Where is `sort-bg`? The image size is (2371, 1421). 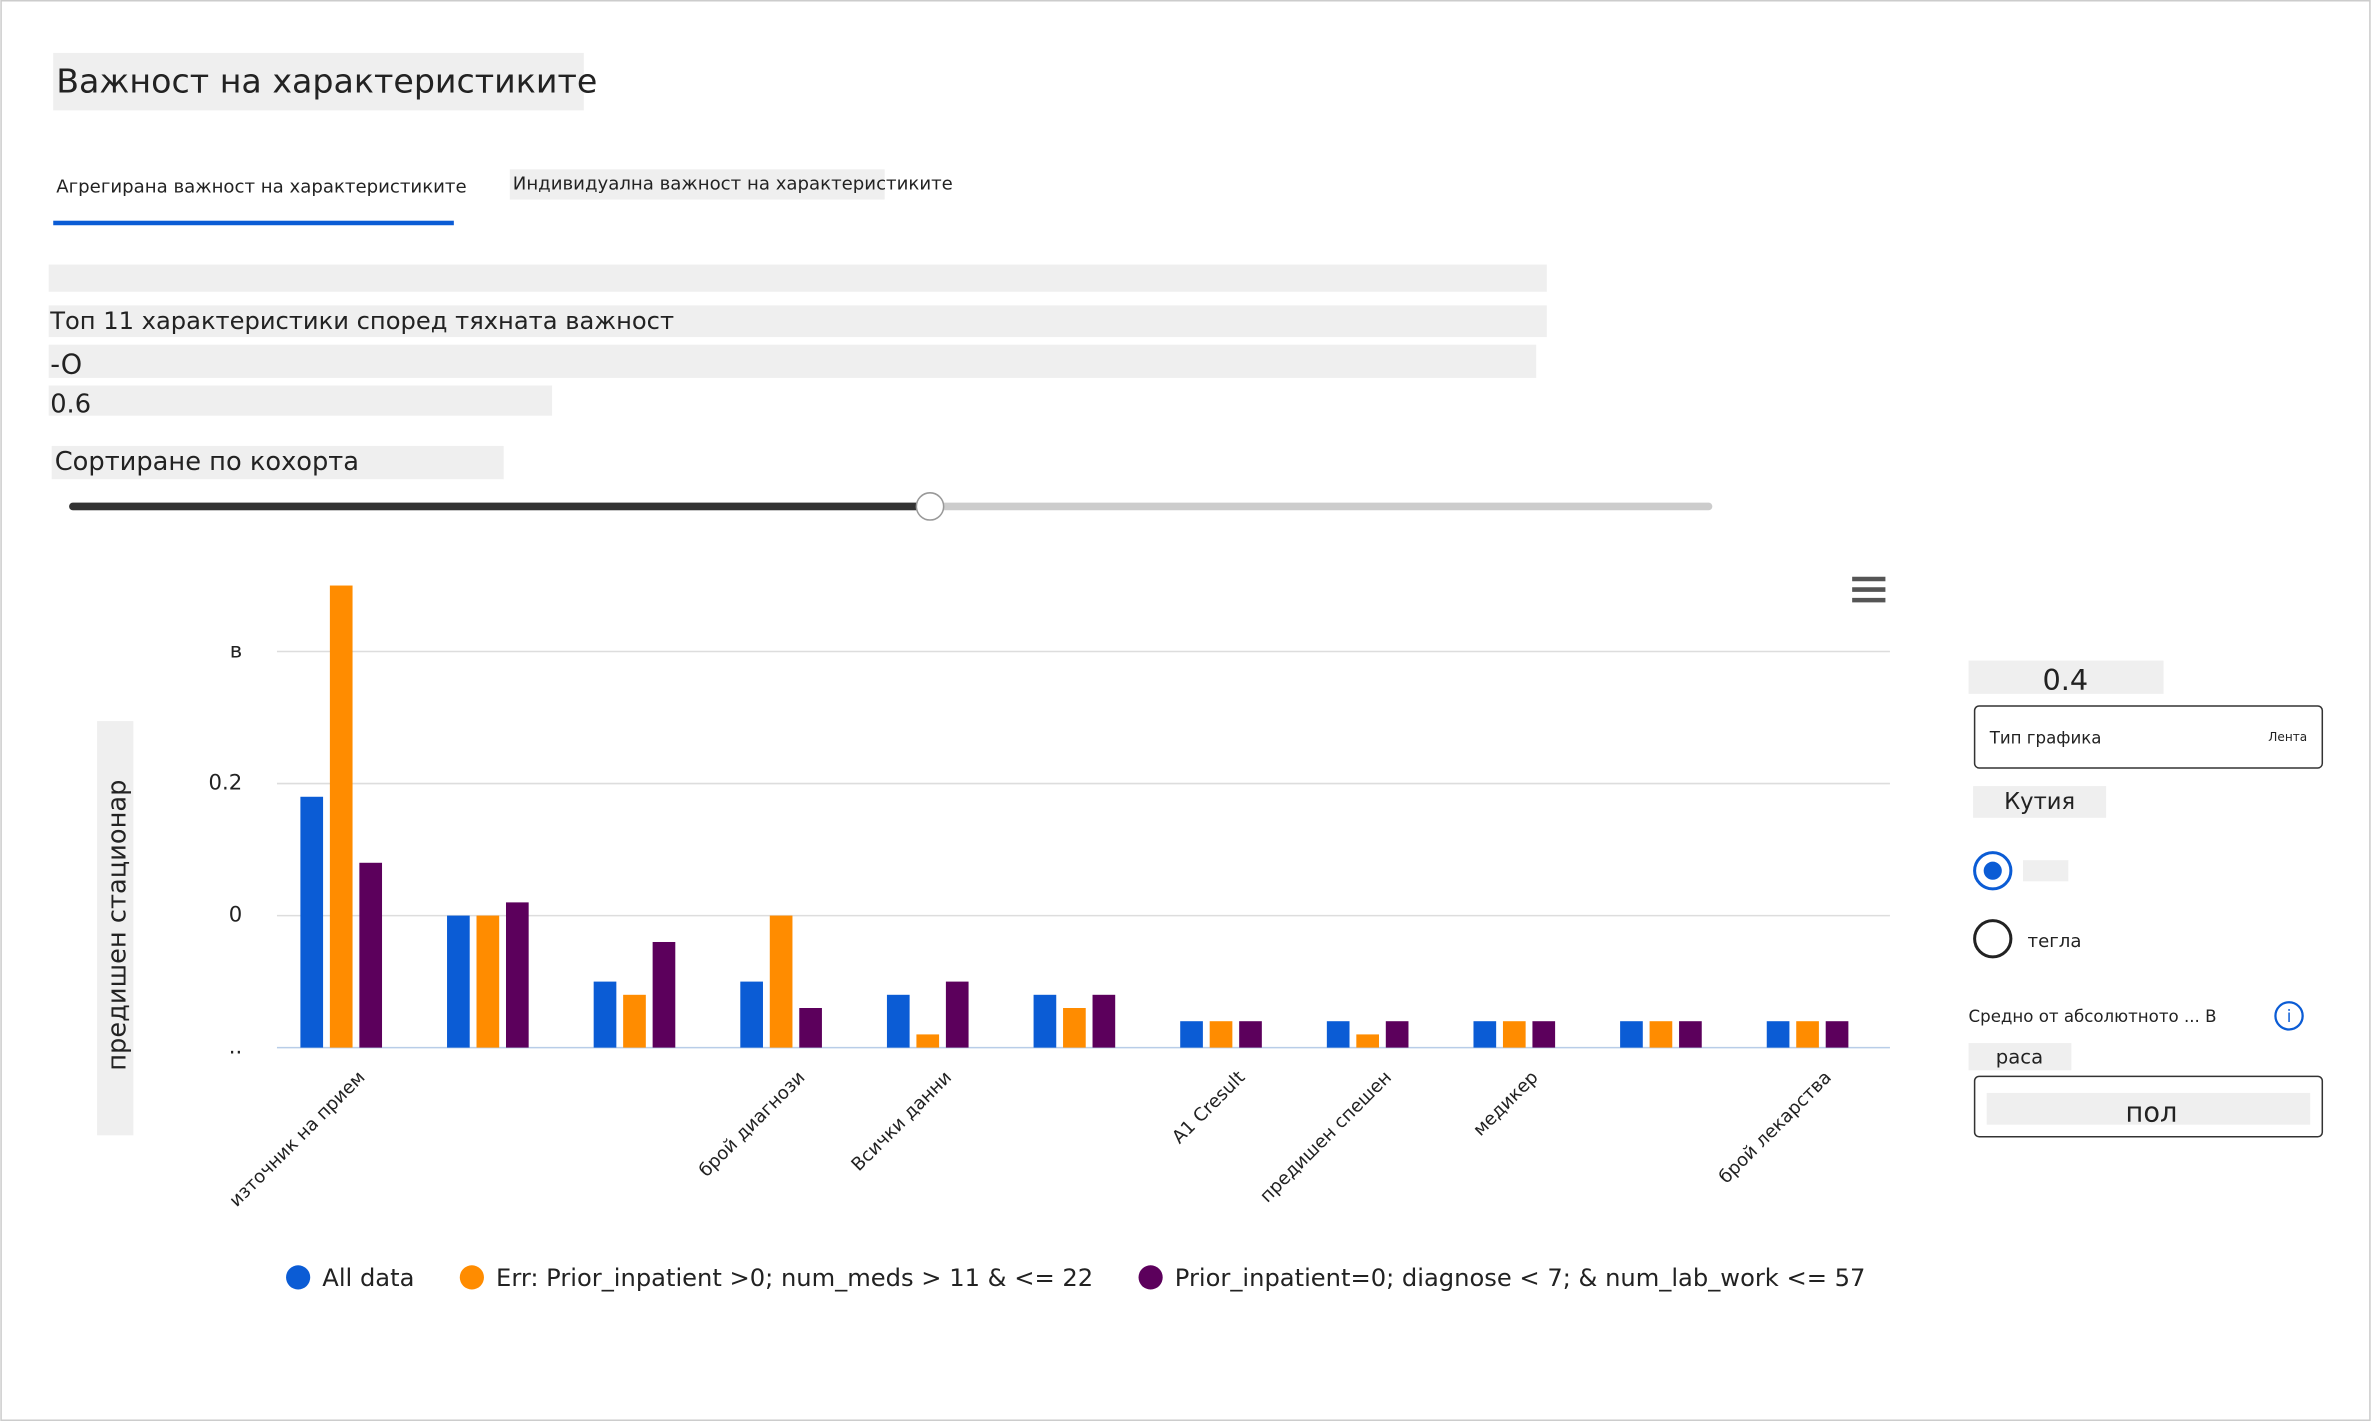
sort-bg is located at coordinates (277, 462).